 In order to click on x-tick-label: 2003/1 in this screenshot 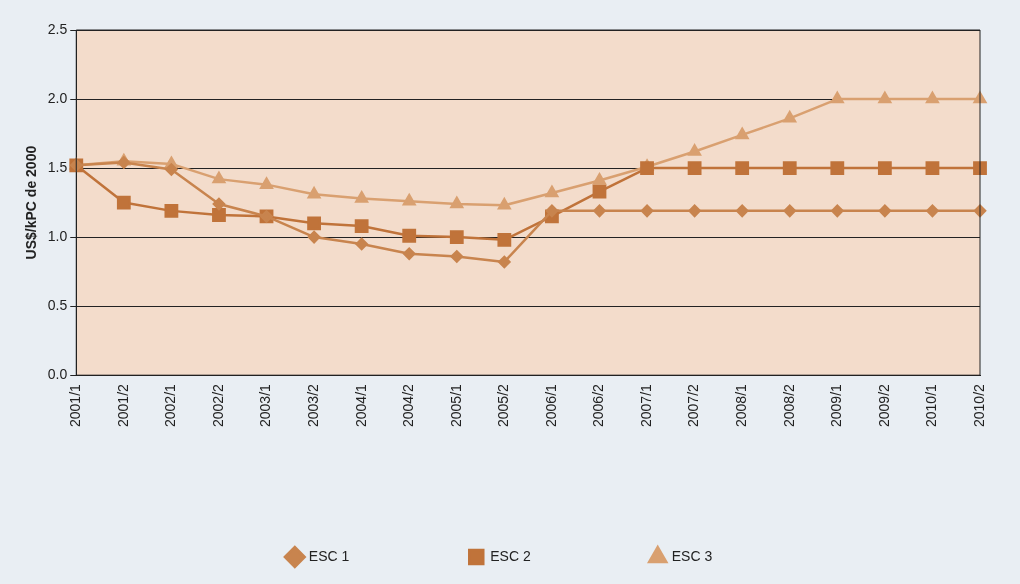, I will do `click(265, 405)`.